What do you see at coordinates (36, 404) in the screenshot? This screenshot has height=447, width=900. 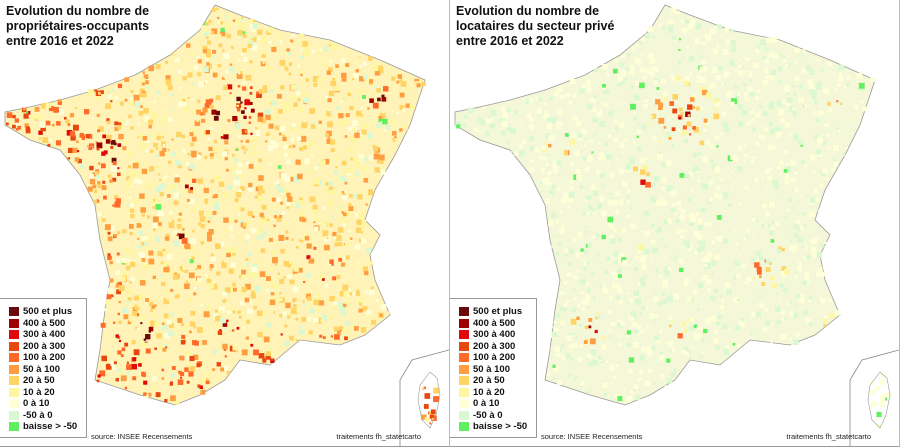 I see `legend-label: 0 à 10` at bounding box center [36, 404].